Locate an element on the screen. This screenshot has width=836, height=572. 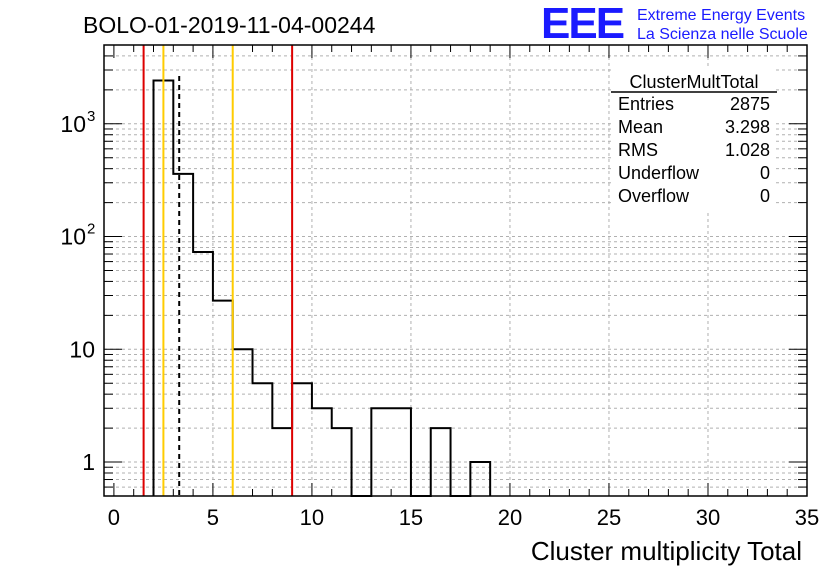
x-axis-title: Cluster multiplicity Total is located at coordinates (666, 551).